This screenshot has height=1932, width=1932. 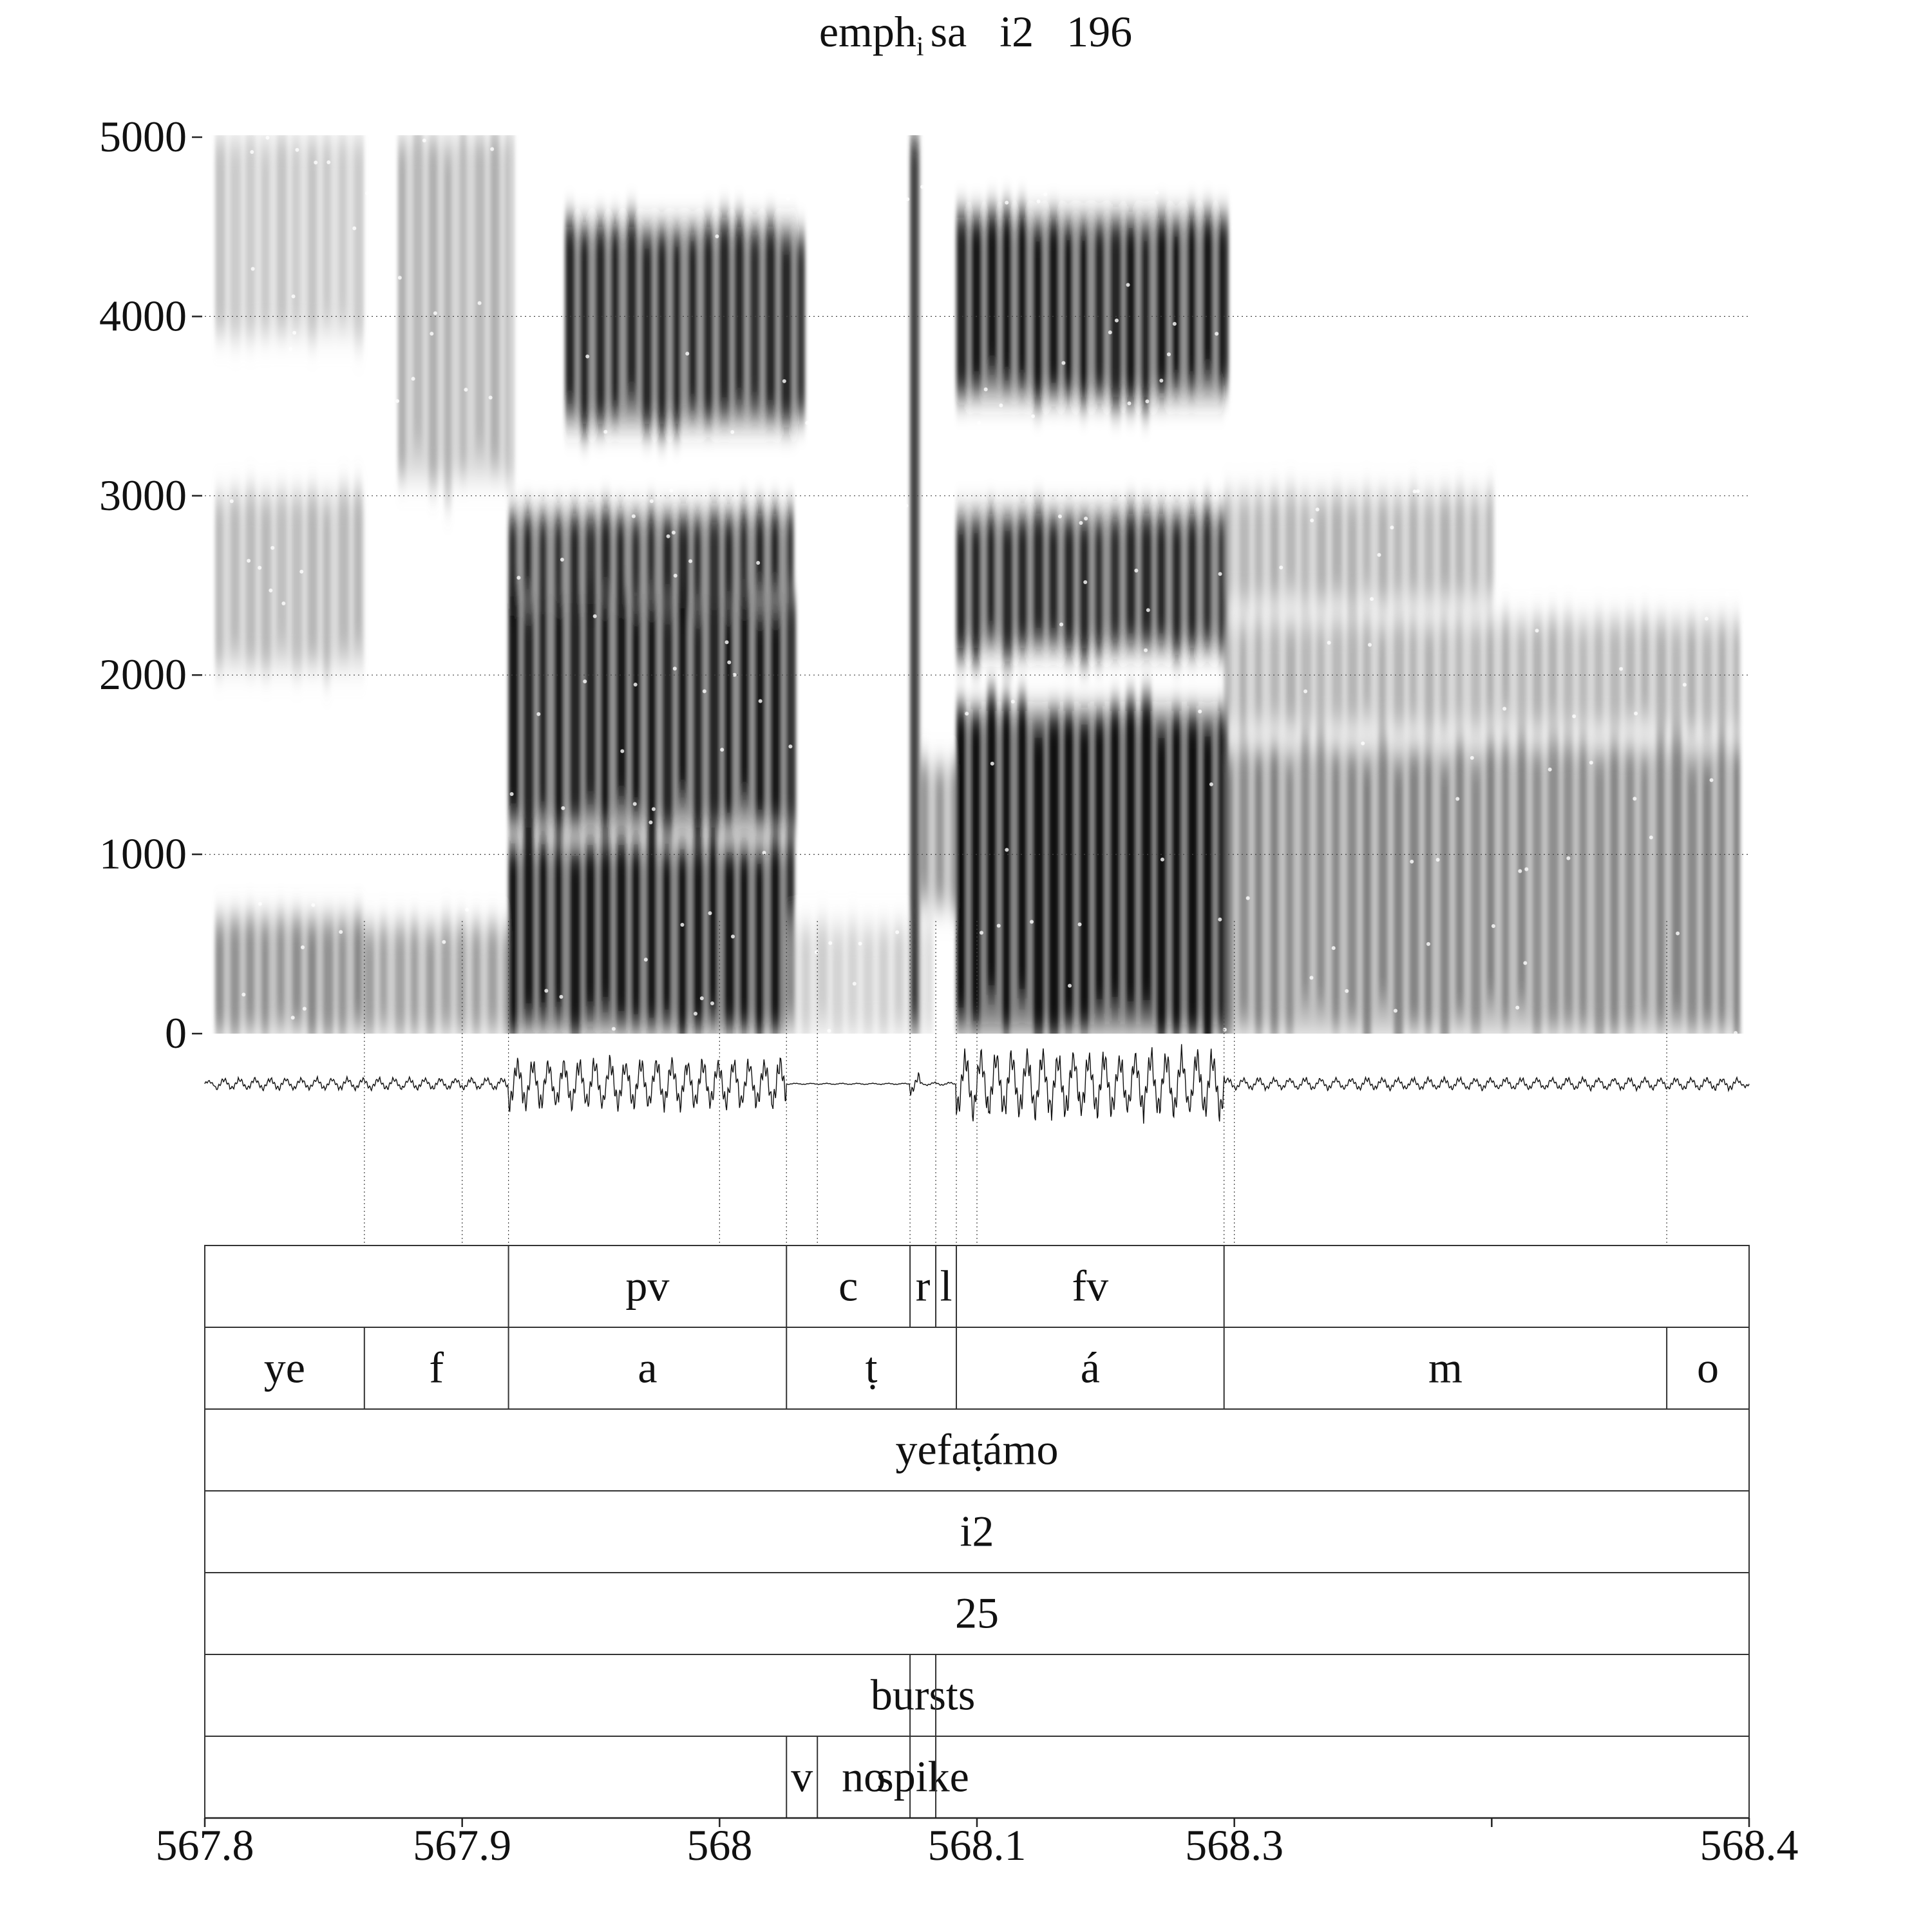 I want to click on interval-label: a, so click(x=647, y=1368).